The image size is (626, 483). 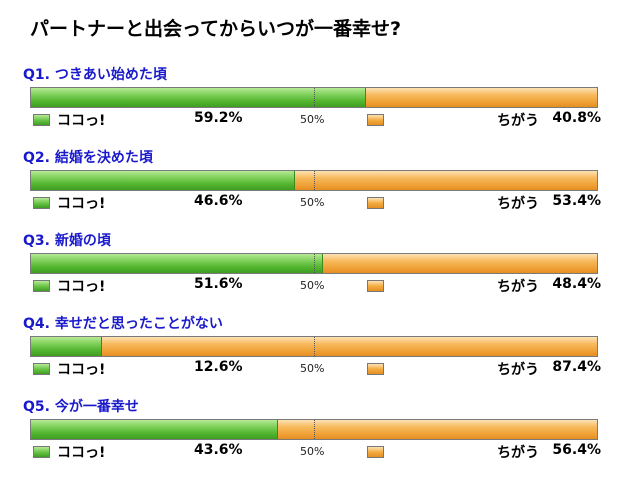 What do you see at coordinates (88, 158) in the screenshot?
I see `question-label: Q2. 結婚を決めた頃` at bounding box center [88, 158].